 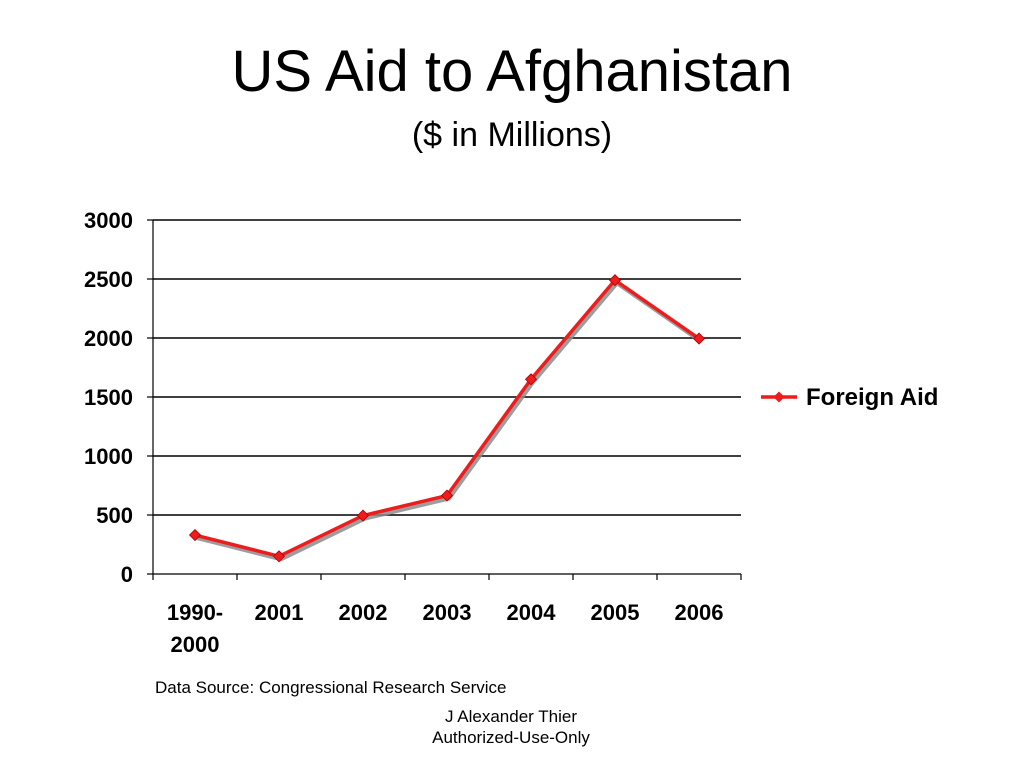 What do you see at coordinates (511, 716) in the screenshot?
I see `credit-author: J Alexander Thier` at bounding box center [511, 716].